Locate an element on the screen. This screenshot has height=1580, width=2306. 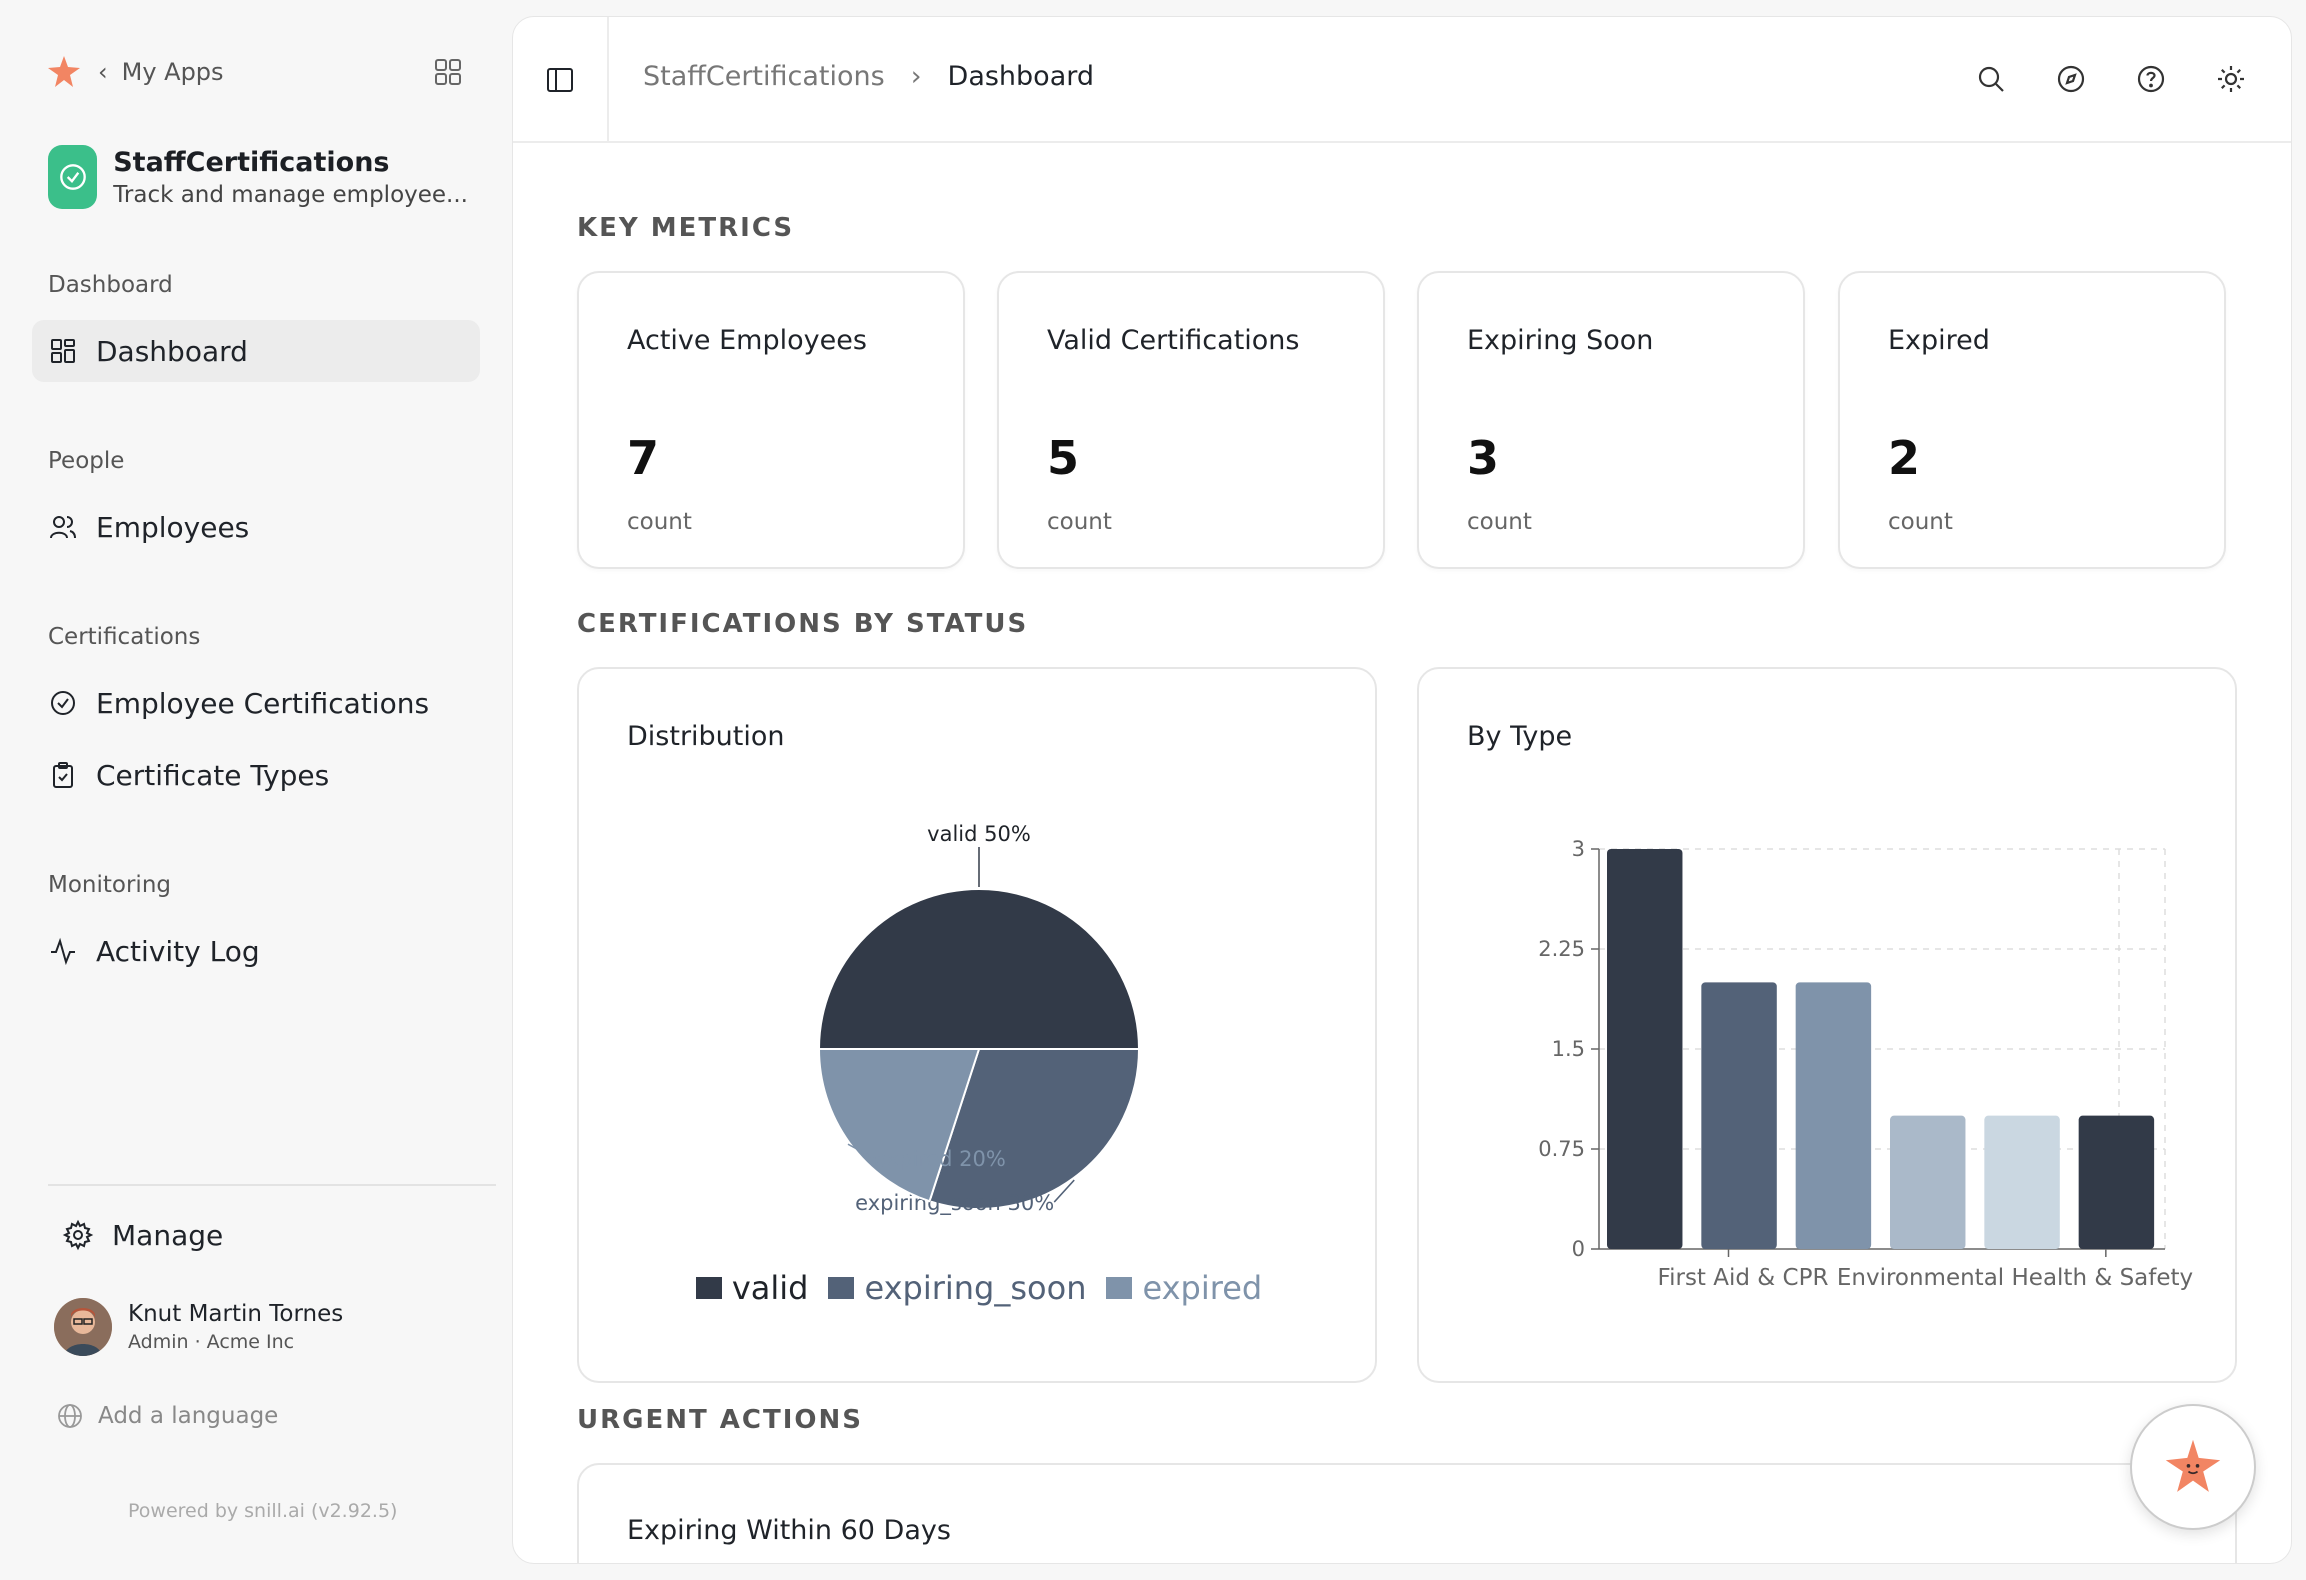
section-label-people: People is located at coordinates (86, 461).